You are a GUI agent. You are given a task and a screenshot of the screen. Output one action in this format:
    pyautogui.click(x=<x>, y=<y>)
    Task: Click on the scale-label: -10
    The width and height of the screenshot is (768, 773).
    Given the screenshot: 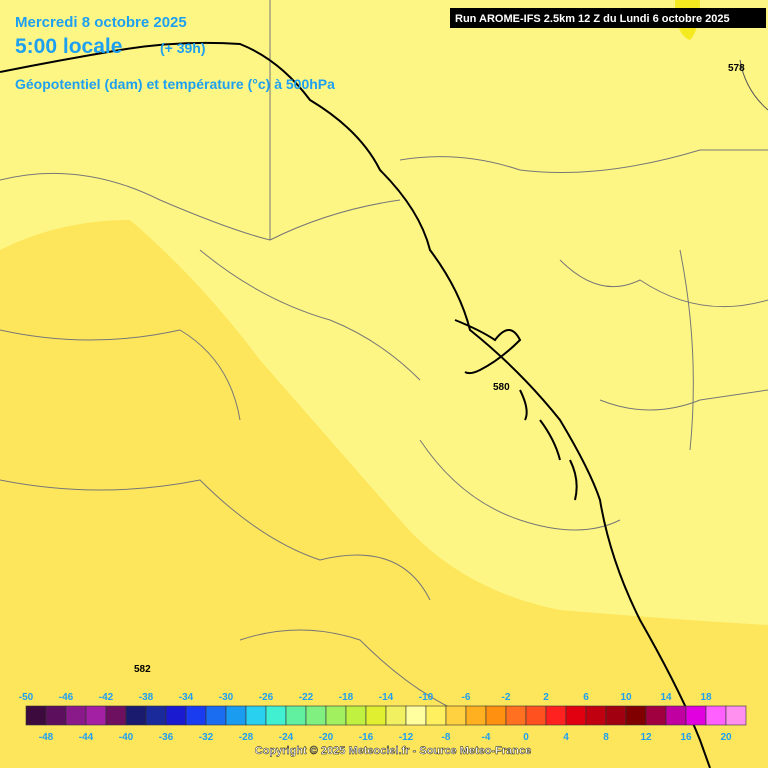 What is the action you would take?
    pyautogui.click(x=426, y=697)
    